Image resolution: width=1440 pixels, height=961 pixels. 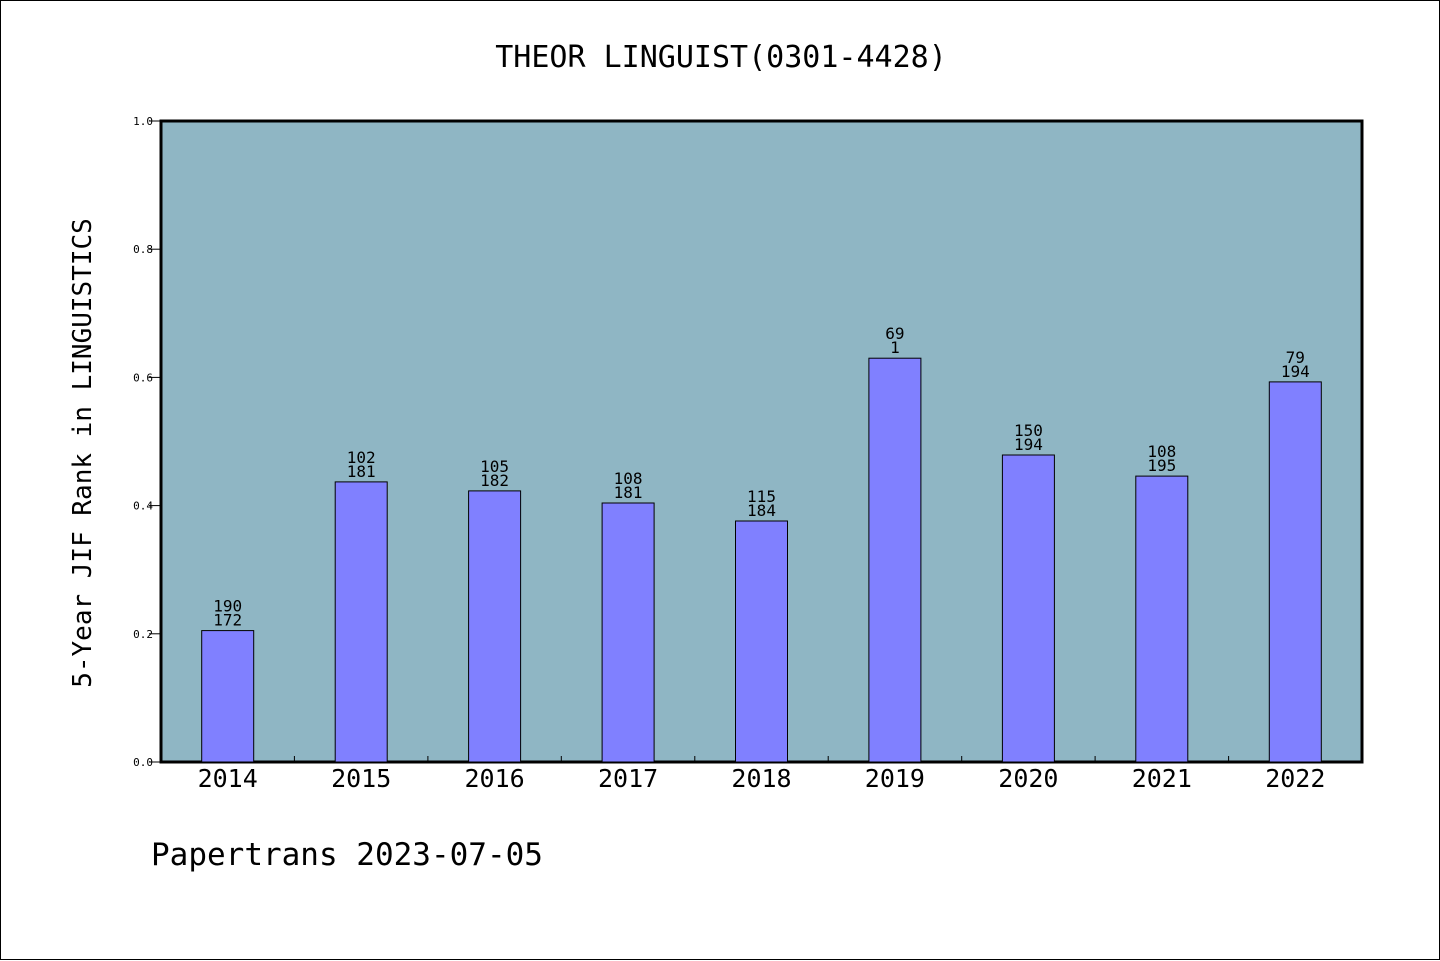 What do you see at coordinates (895, 347) in the screenshot?
I see `bar-label-2019-bottom: 1` at bounding box center [895, 347].